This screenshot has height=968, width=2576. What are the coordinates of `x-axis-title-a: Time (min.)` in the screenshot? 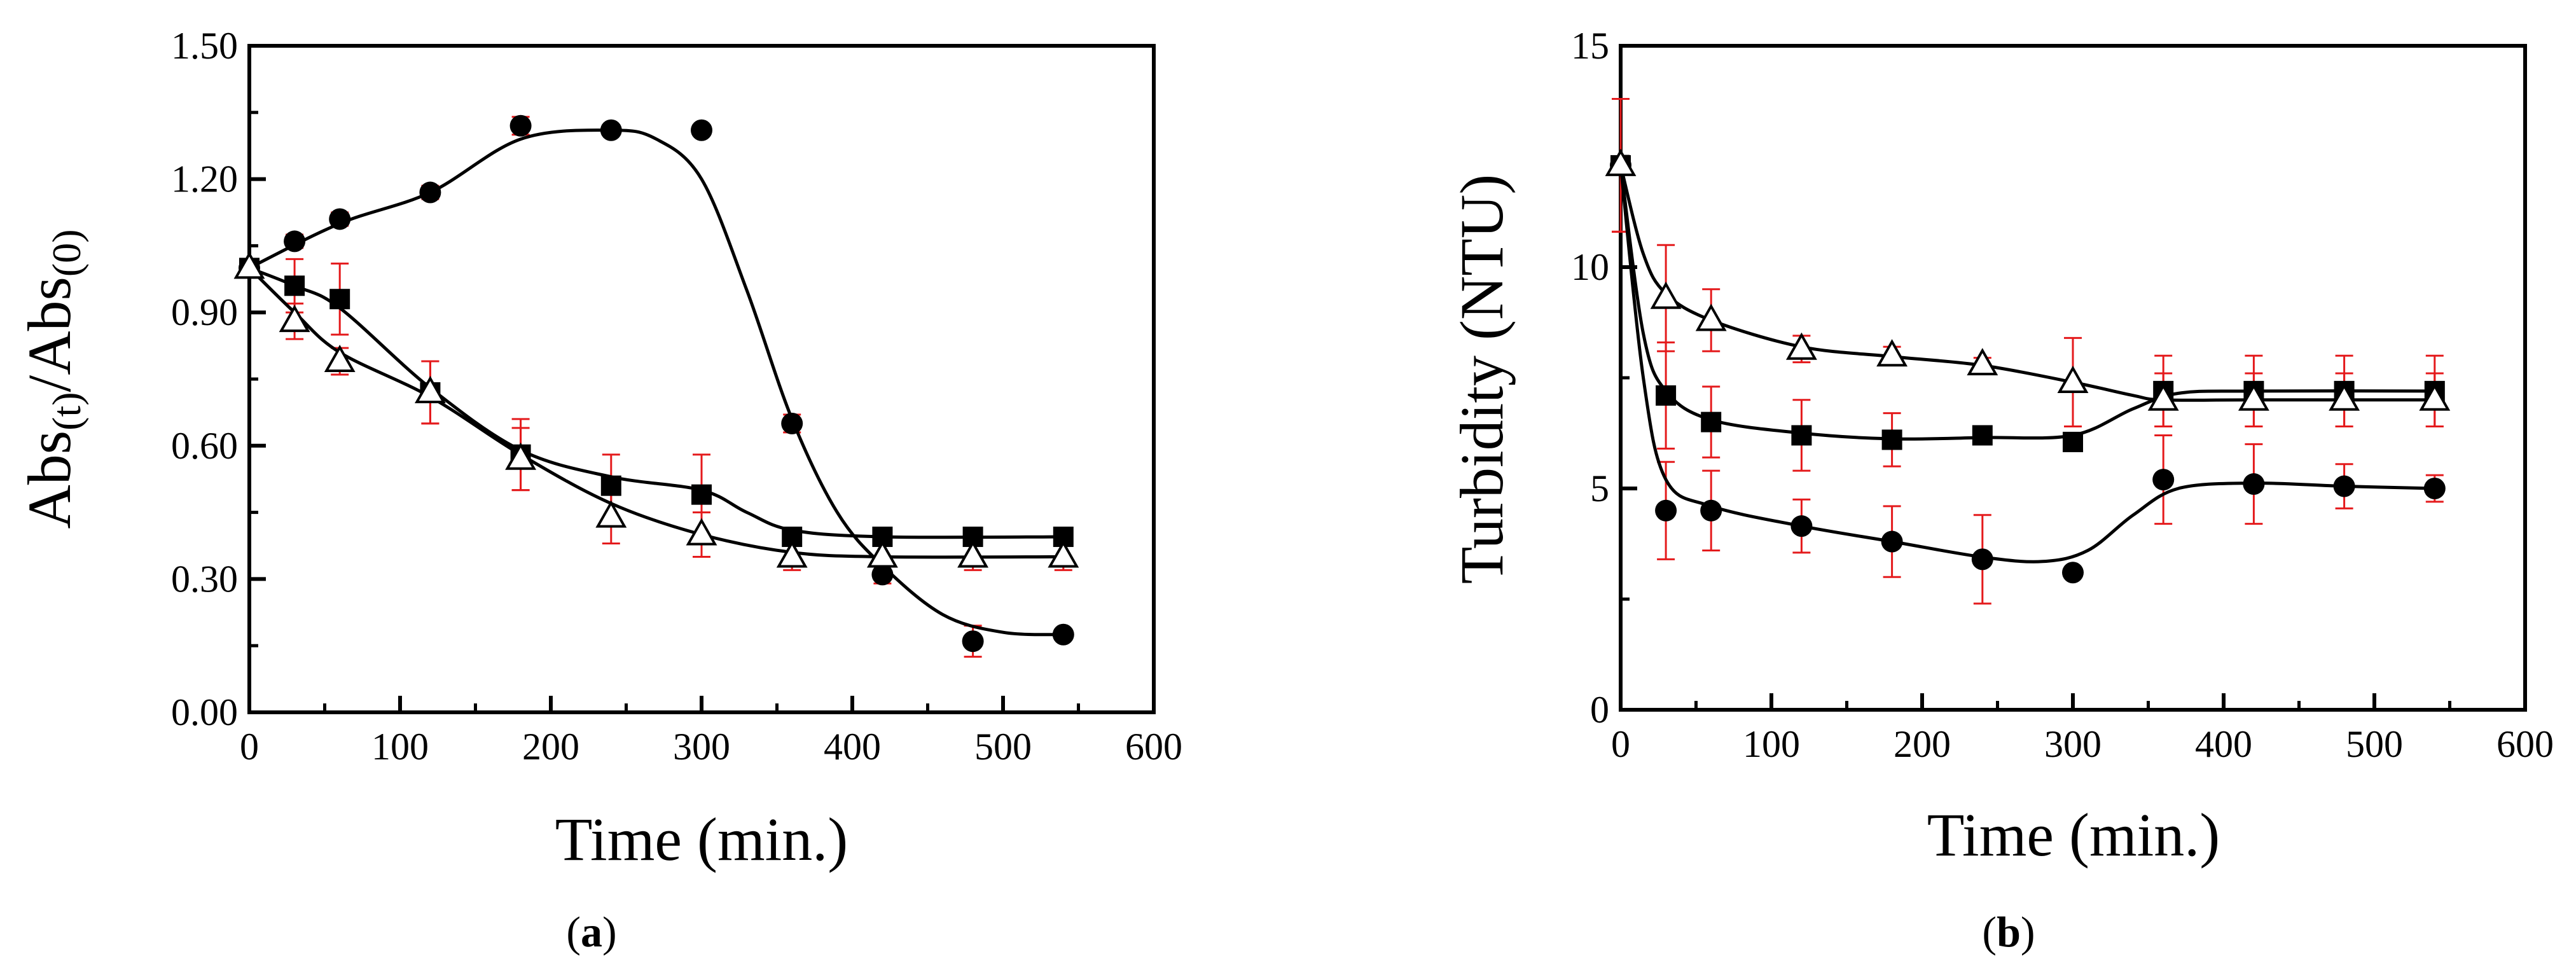 It's located at (701, 839).